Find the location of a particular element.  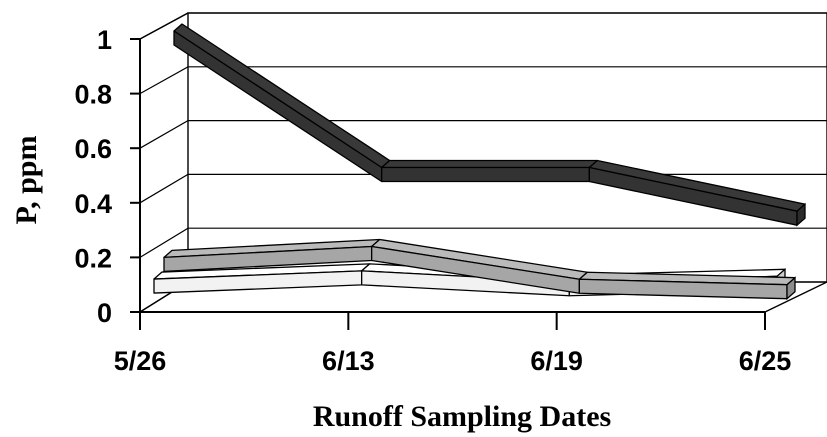

x-tick-label: 6/13 is located at coordinates (348, 361).